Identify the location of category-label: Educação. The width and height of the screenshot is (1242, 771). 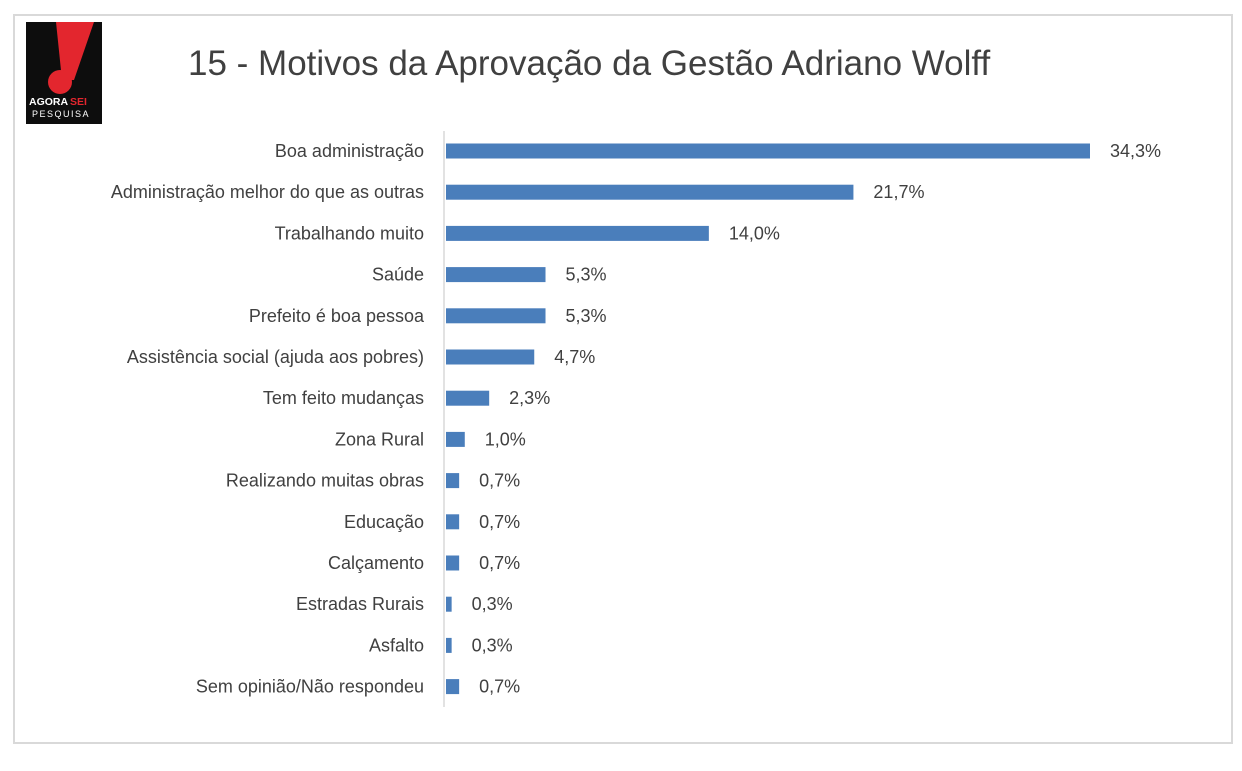
(384, 522).